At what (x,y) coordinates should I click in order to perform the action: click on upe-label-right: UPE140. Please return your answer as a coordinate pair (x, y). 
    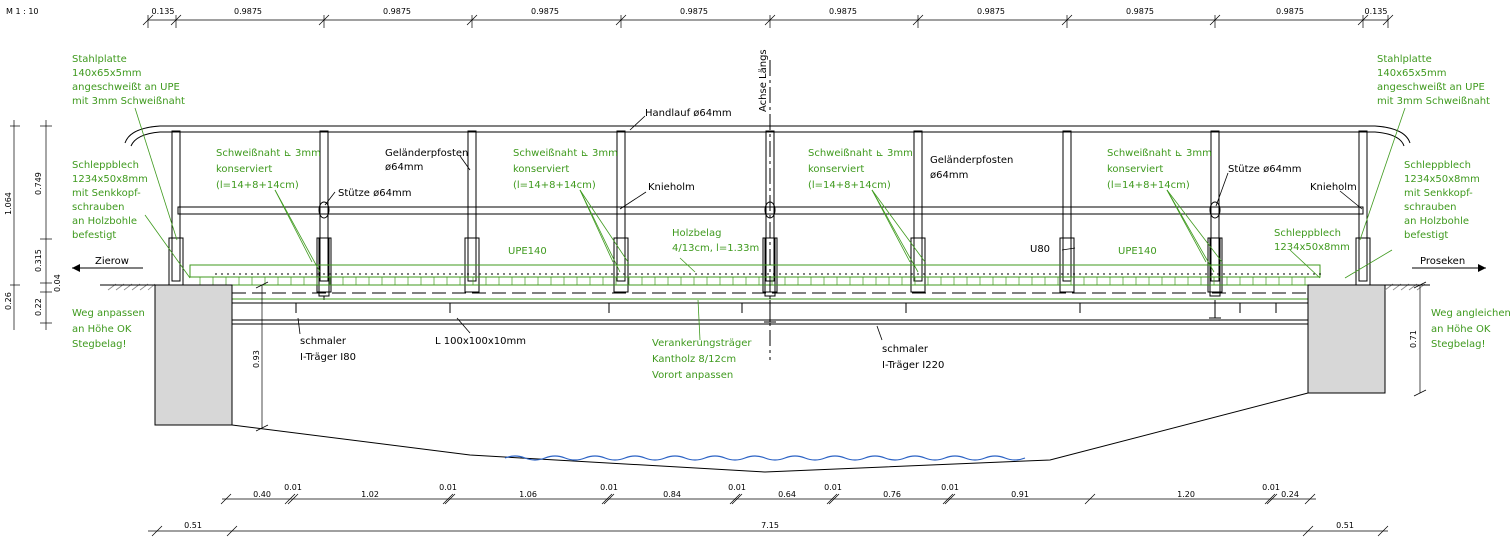
    Looking at the image, I should click on (1137, 251).